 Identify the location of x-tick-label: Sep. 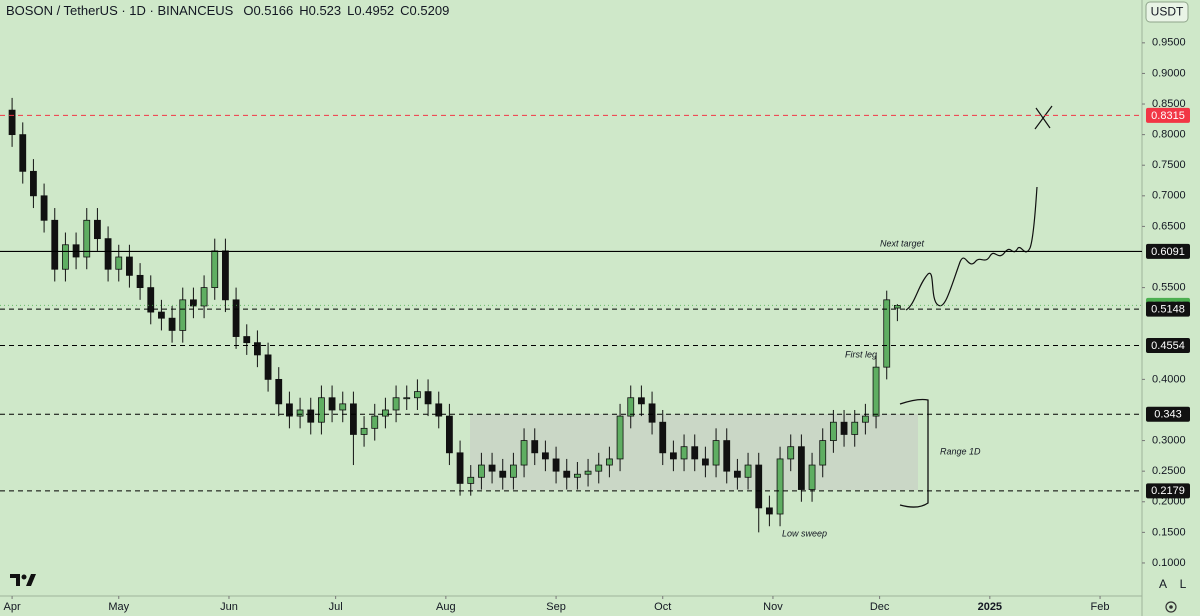
(556, 607).